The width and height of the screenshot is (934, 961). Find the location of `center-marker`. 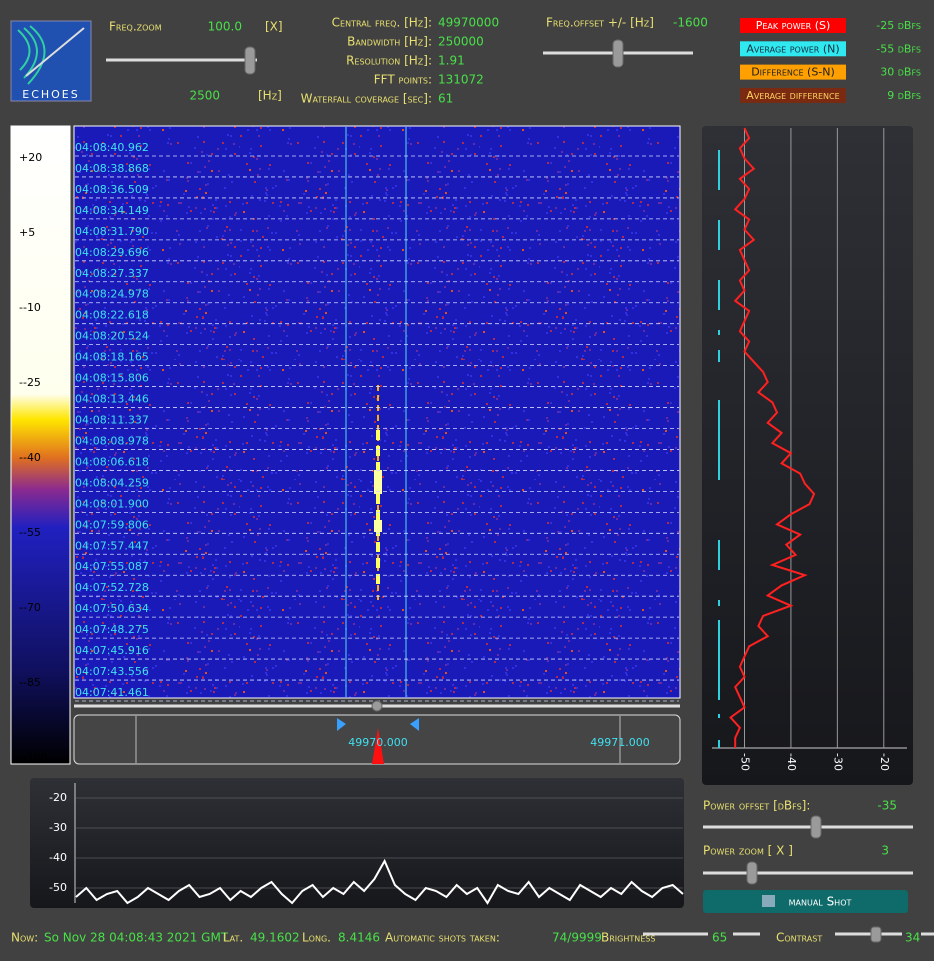

center-marker is located at coordinates (378, 746).